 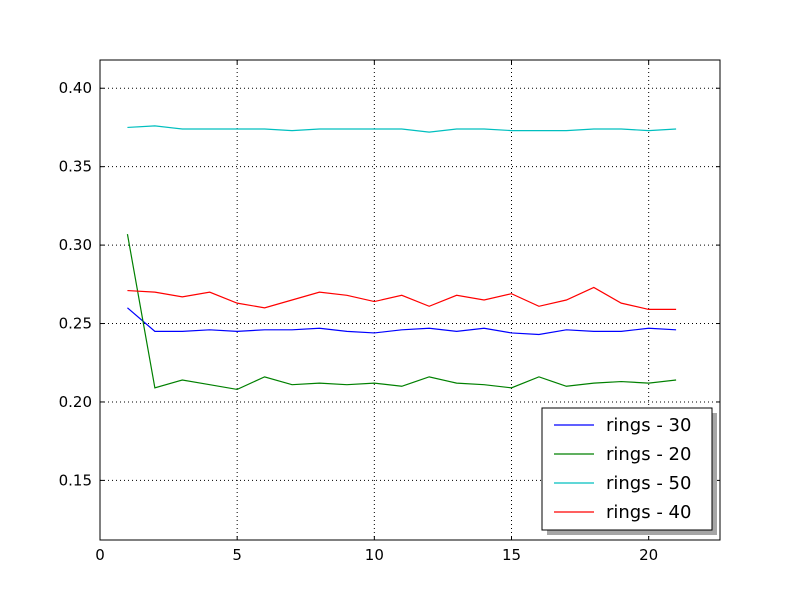 What do you see at coordinates (75, 167) in the screenshot?
I see `y-tick-label: 0.35` at bounding box center [75, 167].